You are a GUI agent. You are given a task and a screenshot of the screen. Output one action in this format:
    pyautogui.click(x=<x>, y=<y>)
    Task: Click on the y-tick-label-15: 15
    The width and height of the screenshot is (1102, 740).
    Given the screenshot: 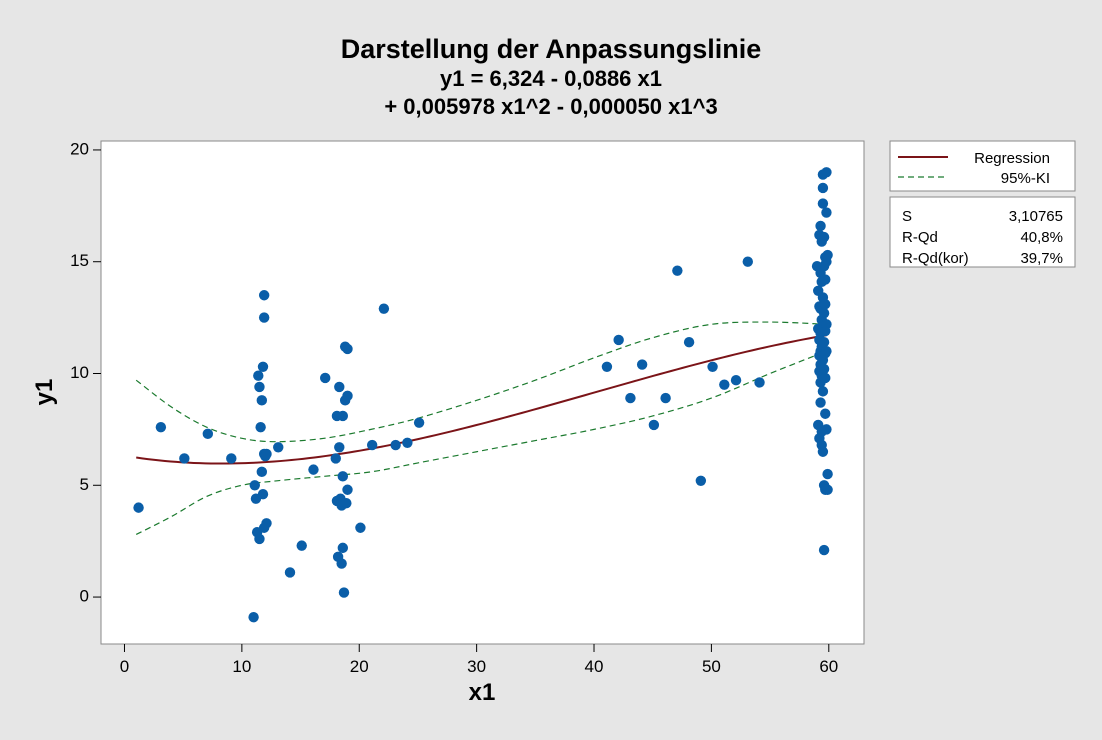 What is the action you would take?
    pyautogui.click(x=79, y=260)
    